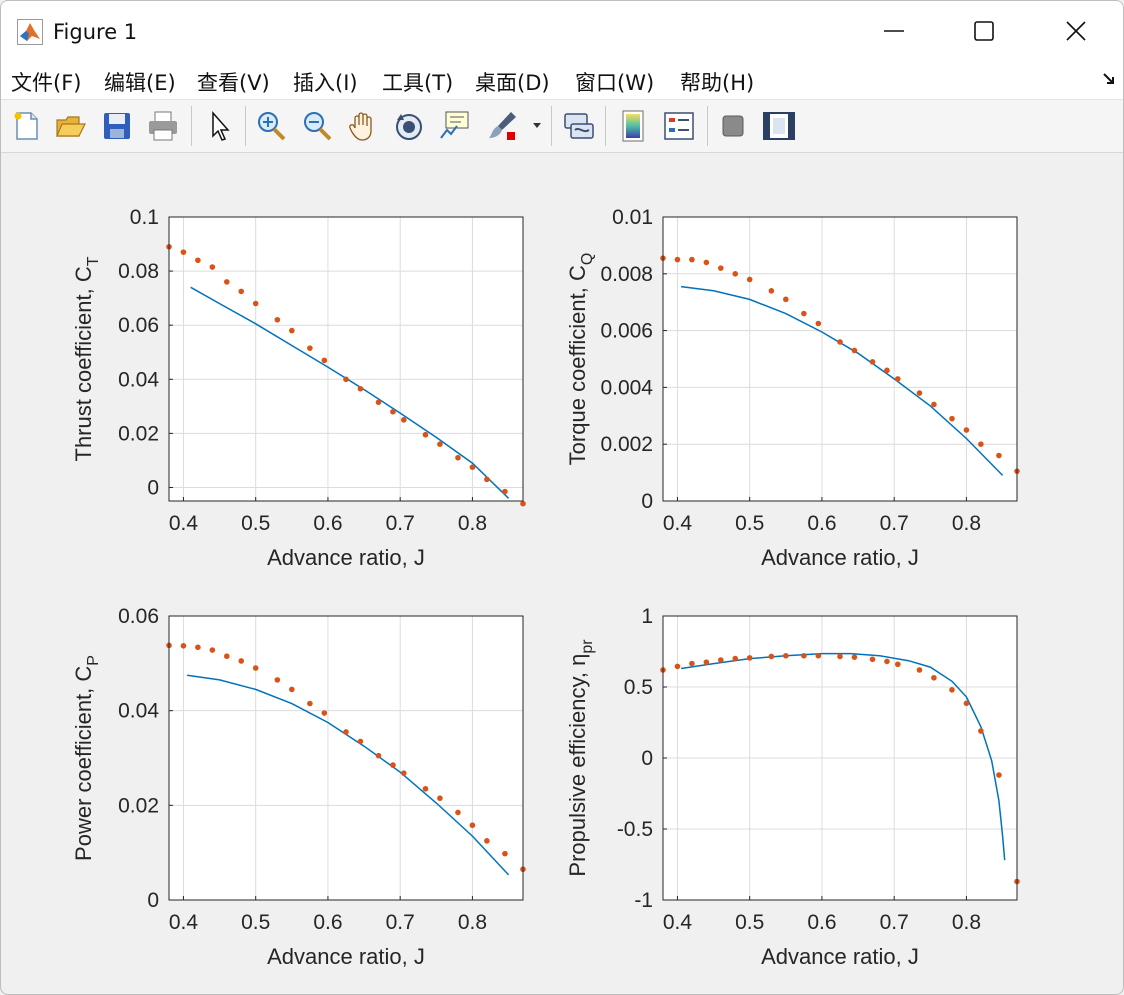 This screenshot has width=1124, height=995. What do you see at coordinates (255, 922) in the screenshot?
I see `x-tick-label: 0.5` at bounding box center [255, 922].